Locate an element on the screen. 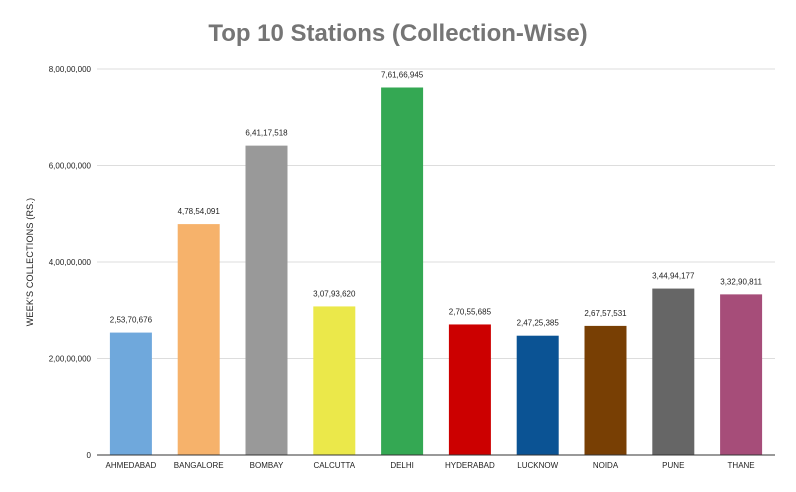 Image resolution: width=796 pixels, height=492 pixels. bar-calcutta is located at coordinates (334, 380).